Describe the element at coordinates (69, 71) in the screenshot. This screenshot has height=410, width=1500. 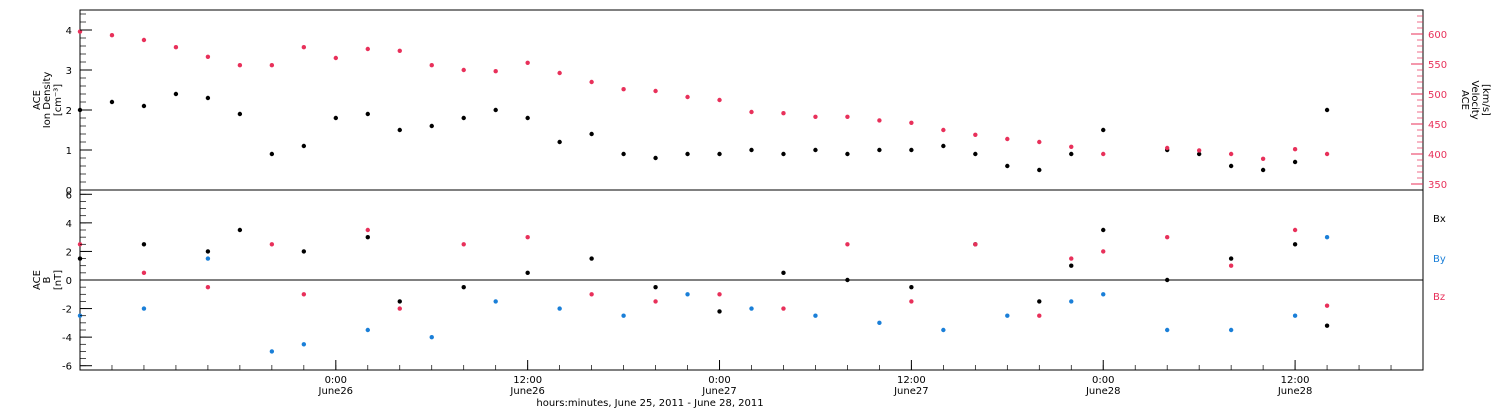
I see `top-left-ytick-label: 3` at that location.